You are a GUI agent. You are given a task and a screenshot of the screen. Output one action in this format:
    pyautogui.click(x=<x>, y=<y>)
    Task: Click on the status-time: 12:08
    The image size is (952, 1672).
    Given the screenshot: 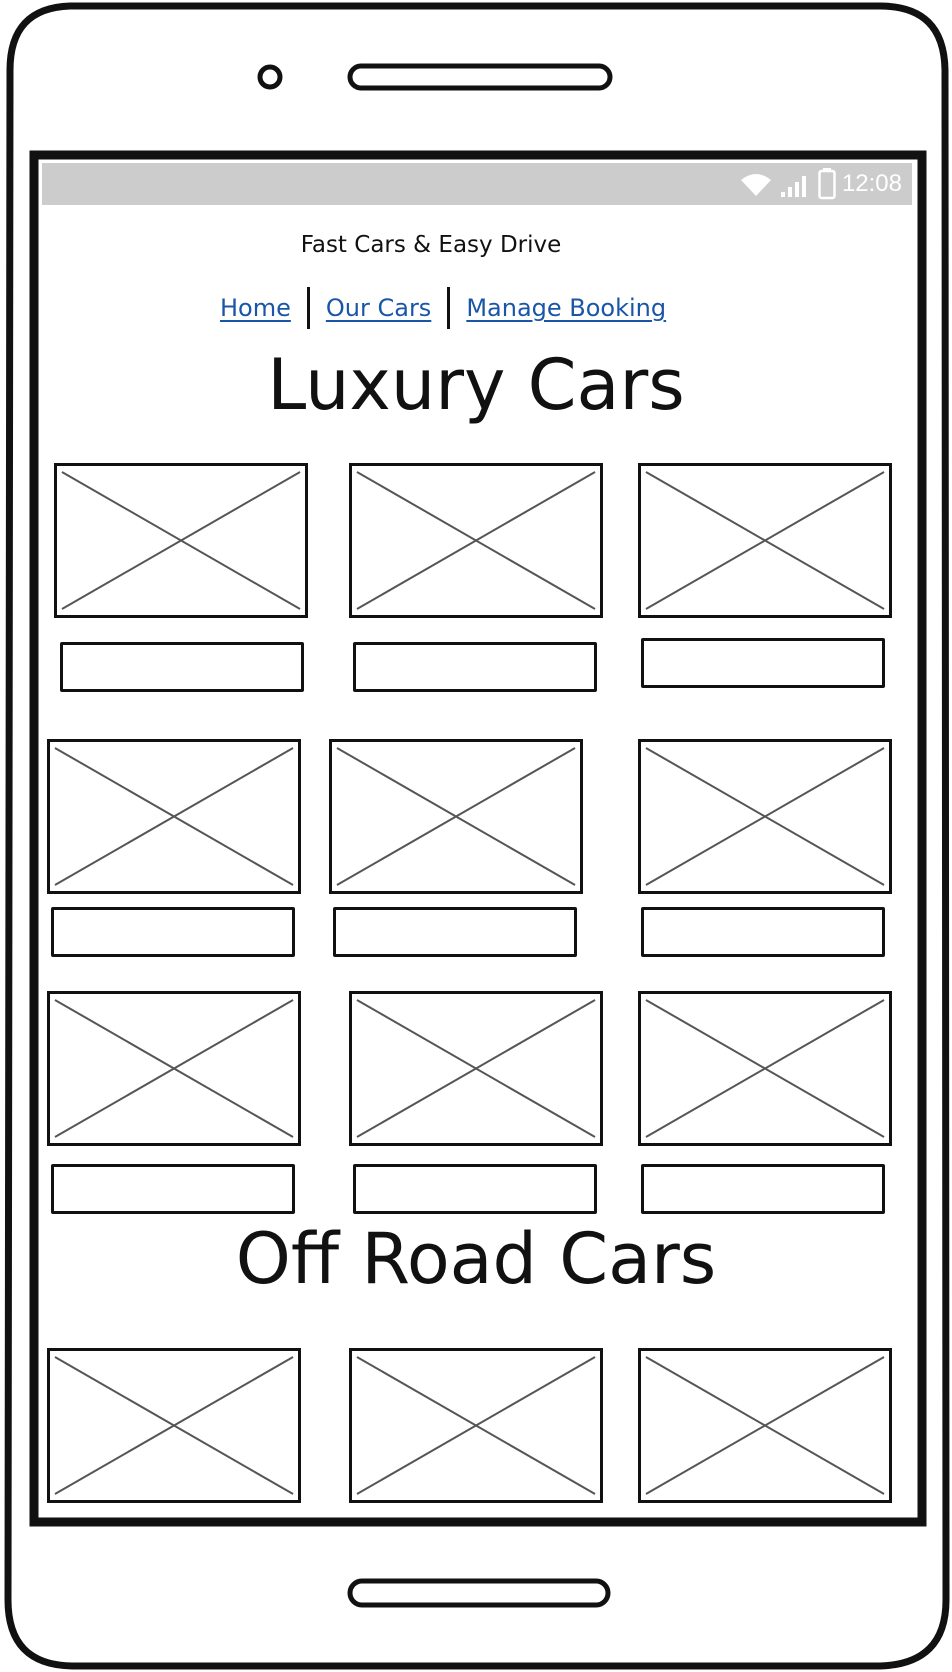 What is the action you would take?
    pyautogui.click(x=871, y=183)
    